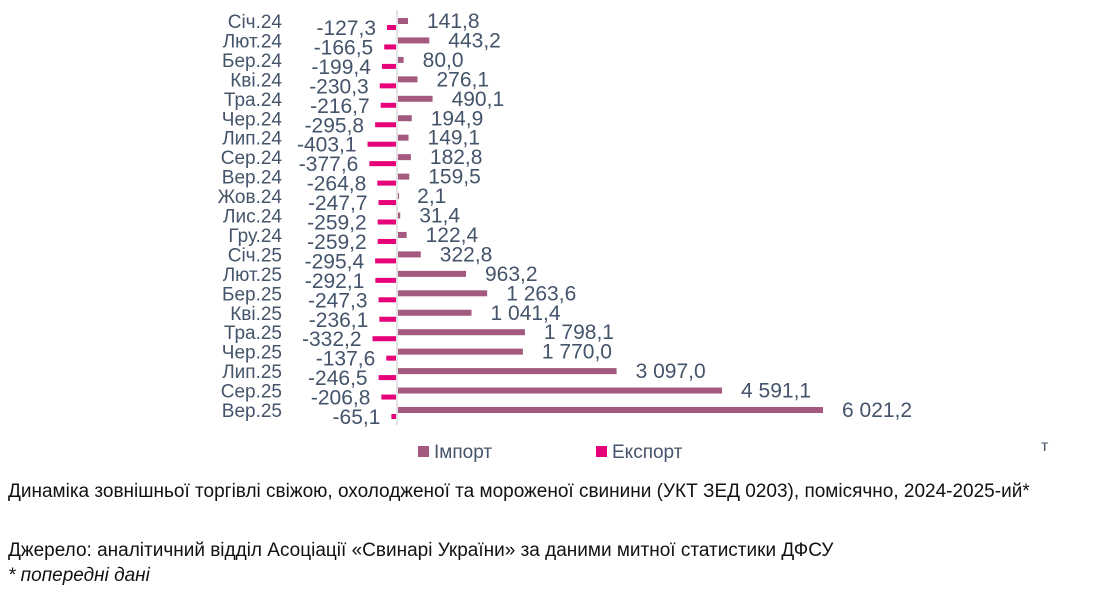 This screenshot has width=1116, height=602. Describe the element at coordinates (341, 398) in the screenshot. I see `export-value-label: -206,8` at that location.